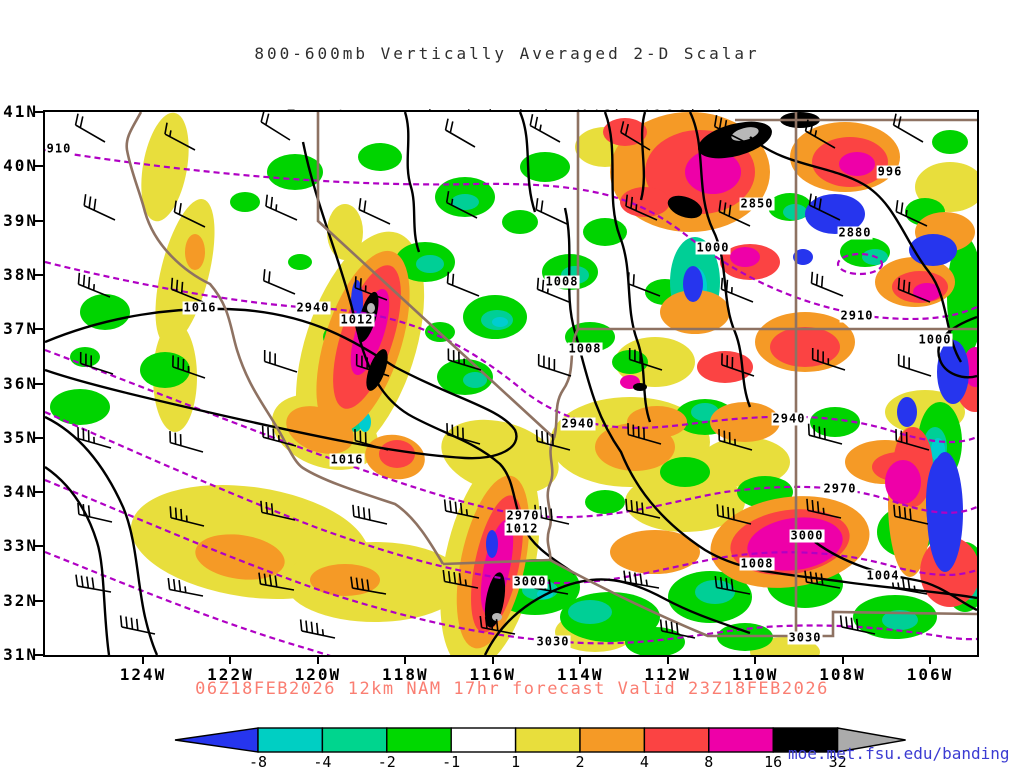 The width and height of the screenshot is (1024, 768). Describe the element at coordinates (890, 171) in the screenshot. I see `mslp-contour-label: 996` at that location.